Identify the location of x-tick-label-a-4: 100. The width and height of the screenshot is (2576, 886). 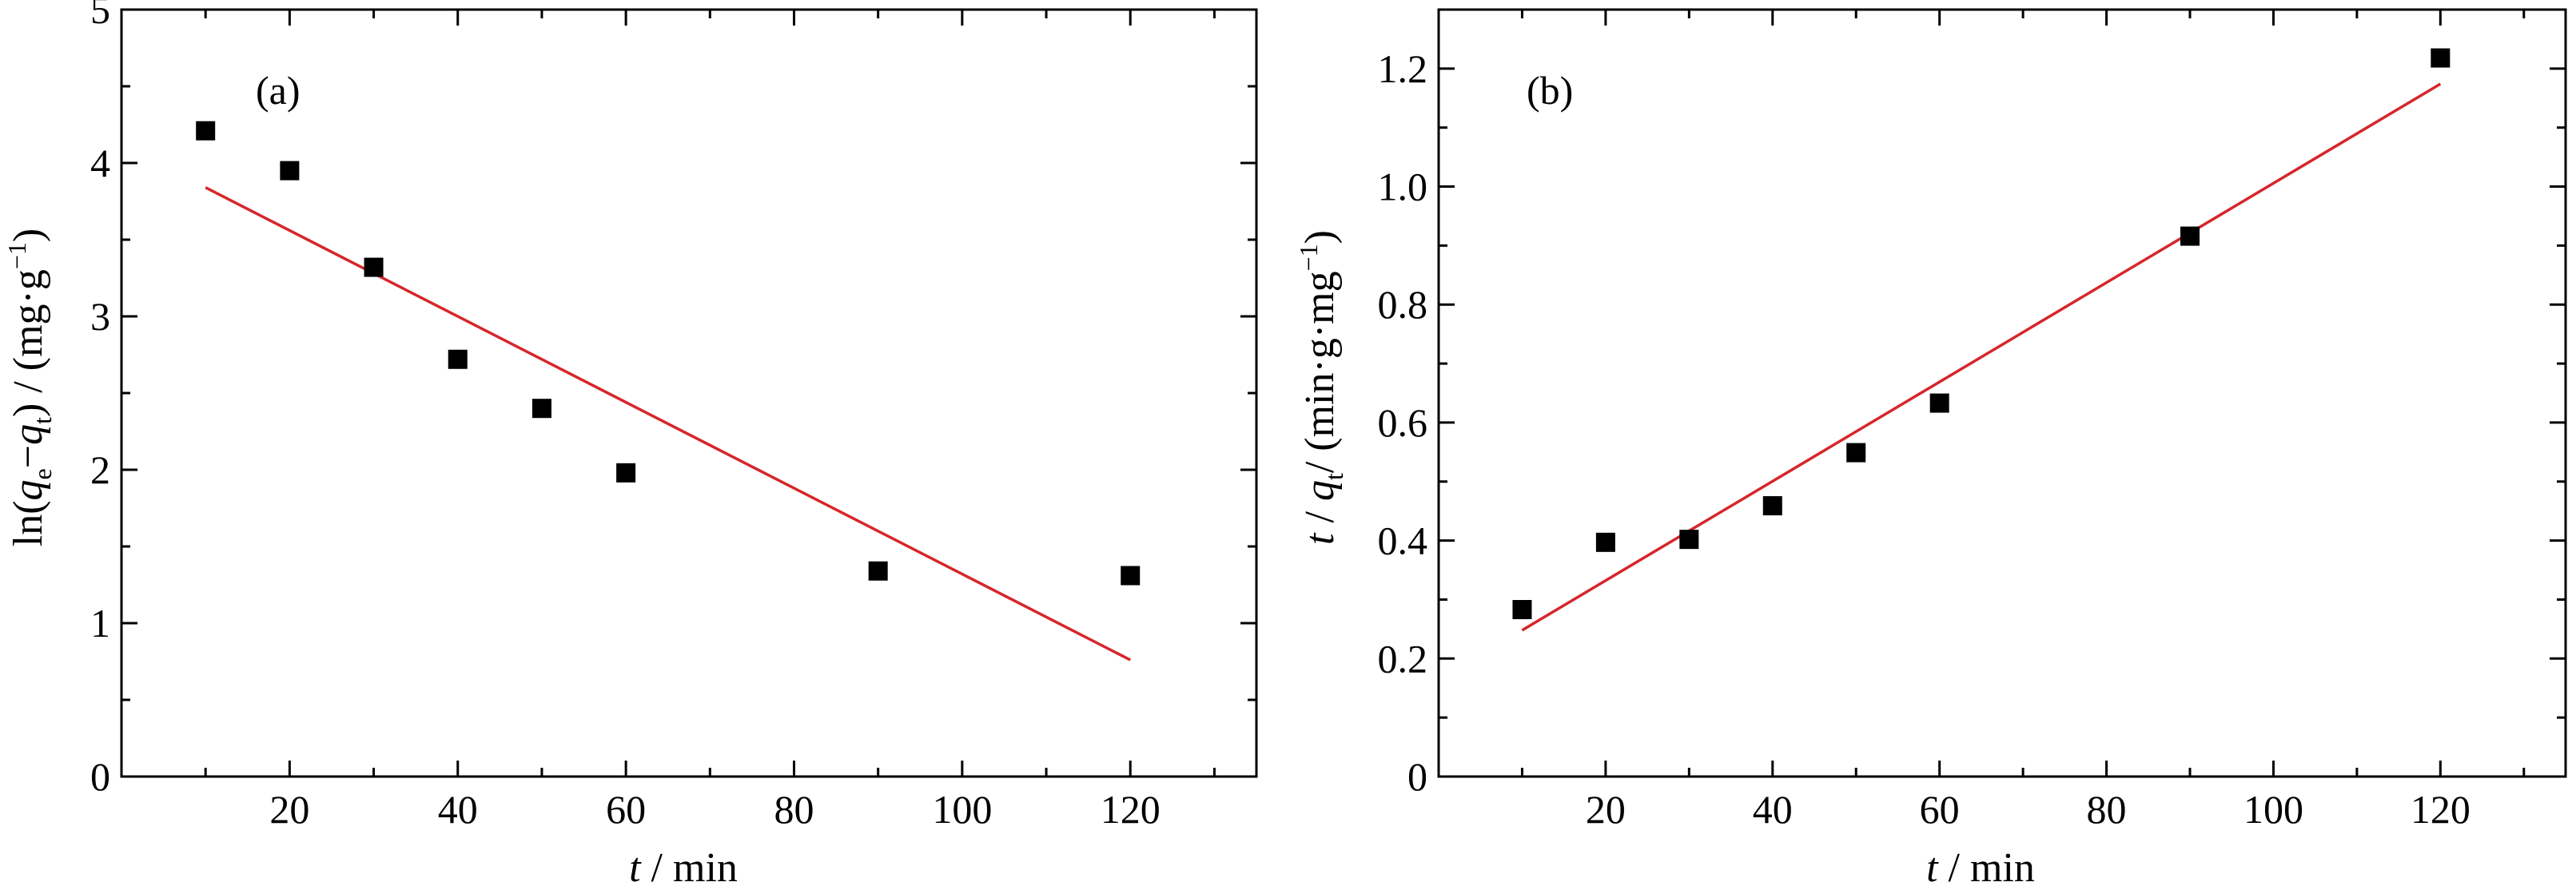
(962, 809).